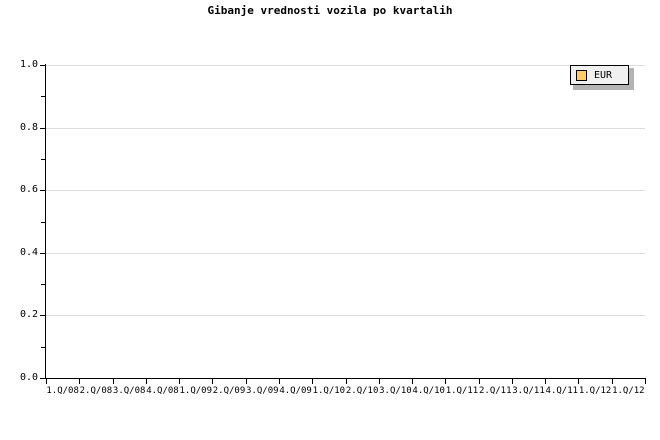  What do you see at coordinates (562, 391) in the screenshot?
I see `x-axis-tick-label: 4.Q/11` at bounding box center [562, 391].